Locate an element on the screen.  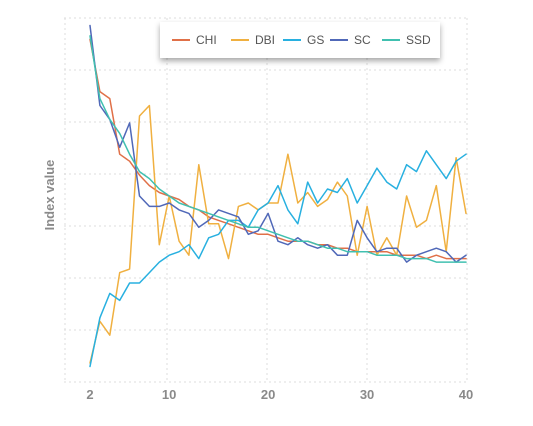
legend-label-chi: CHI is located at coordinates (206, 40).